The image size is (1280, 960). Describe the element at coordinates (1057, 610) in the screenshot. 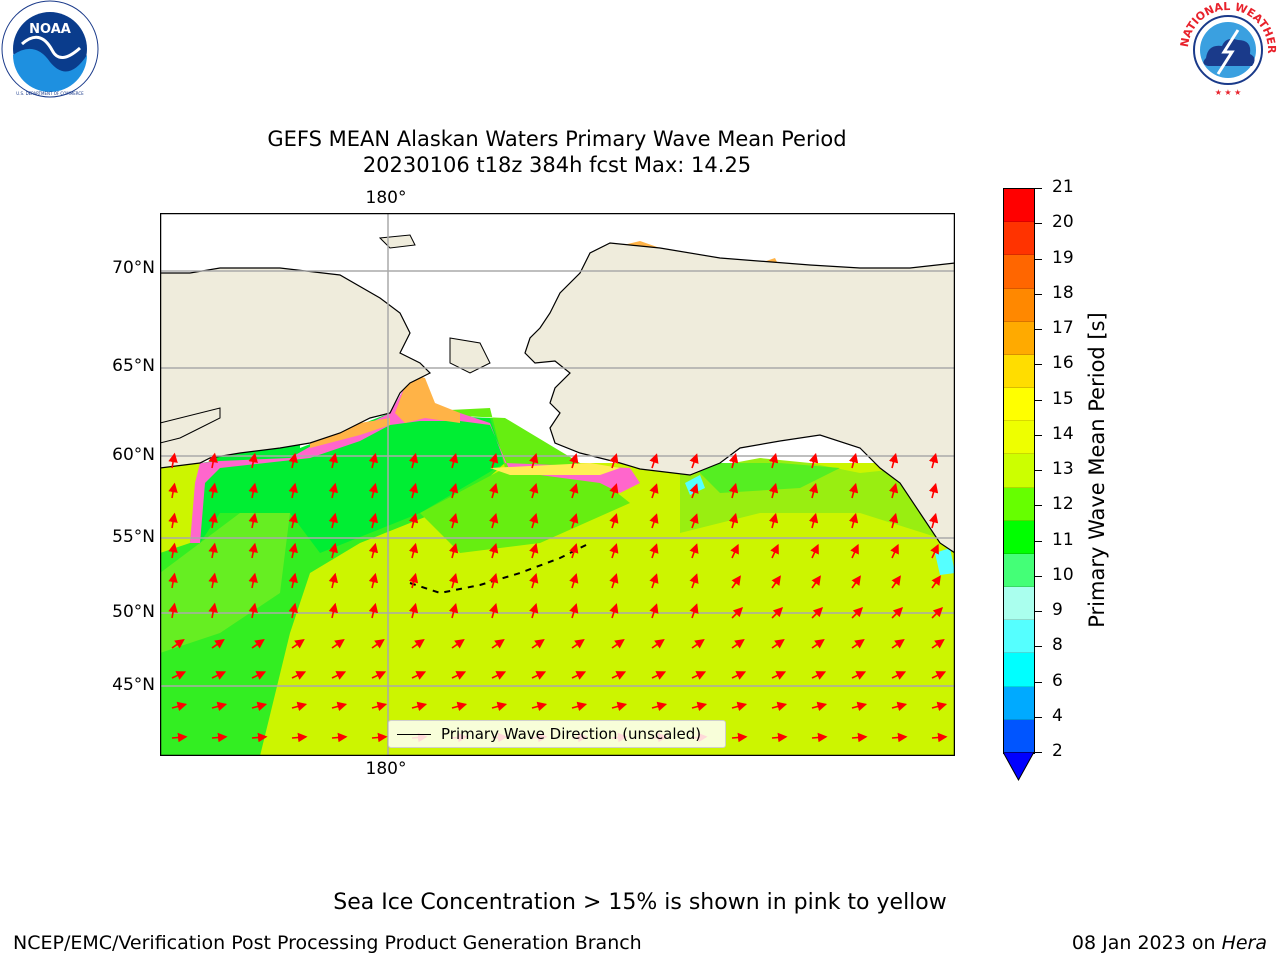

I see `colorbar-tick-label: 9` at that location.